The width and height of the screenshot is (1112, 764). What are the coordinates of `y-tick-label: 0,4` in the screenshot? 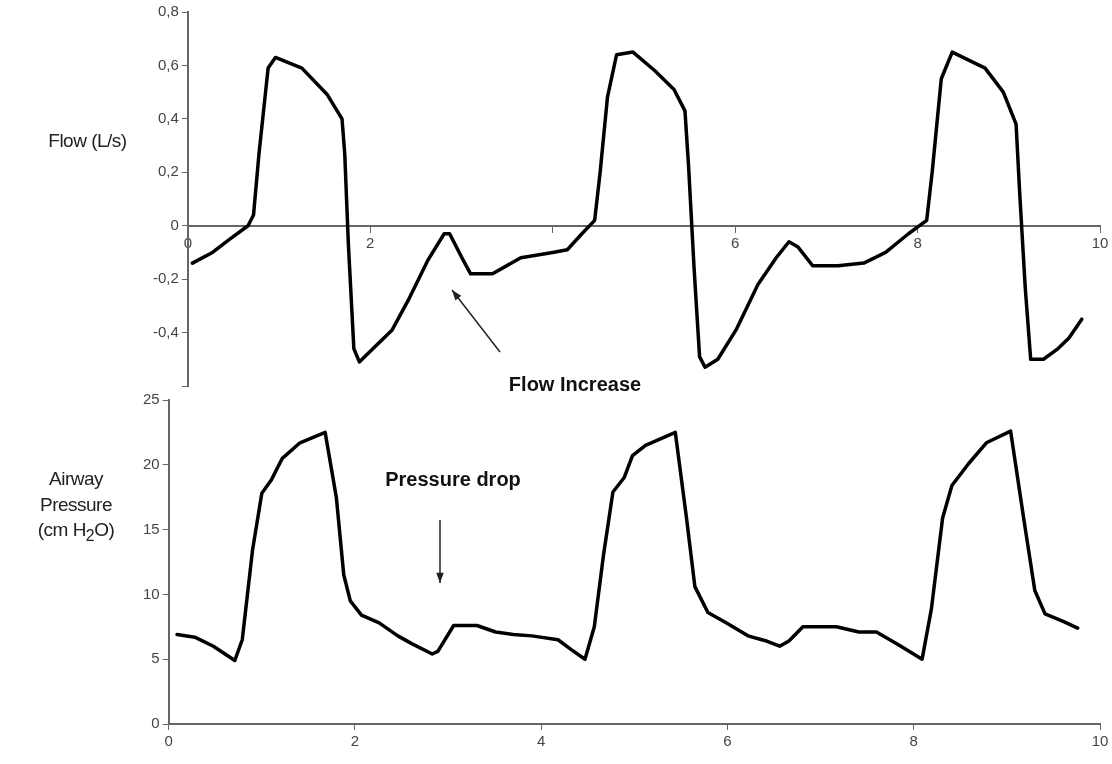 It's located at (168, 117).